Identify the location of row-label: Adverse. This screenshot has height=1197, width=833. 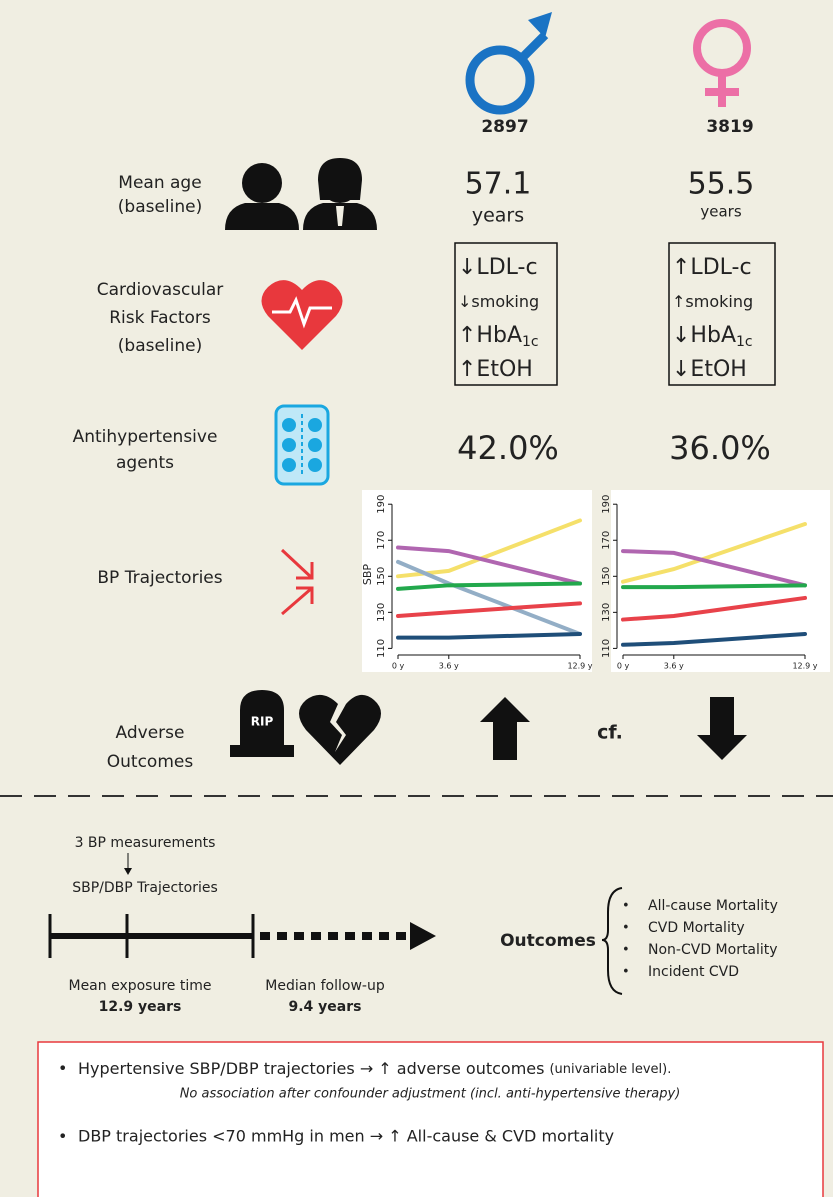
(150, 733).